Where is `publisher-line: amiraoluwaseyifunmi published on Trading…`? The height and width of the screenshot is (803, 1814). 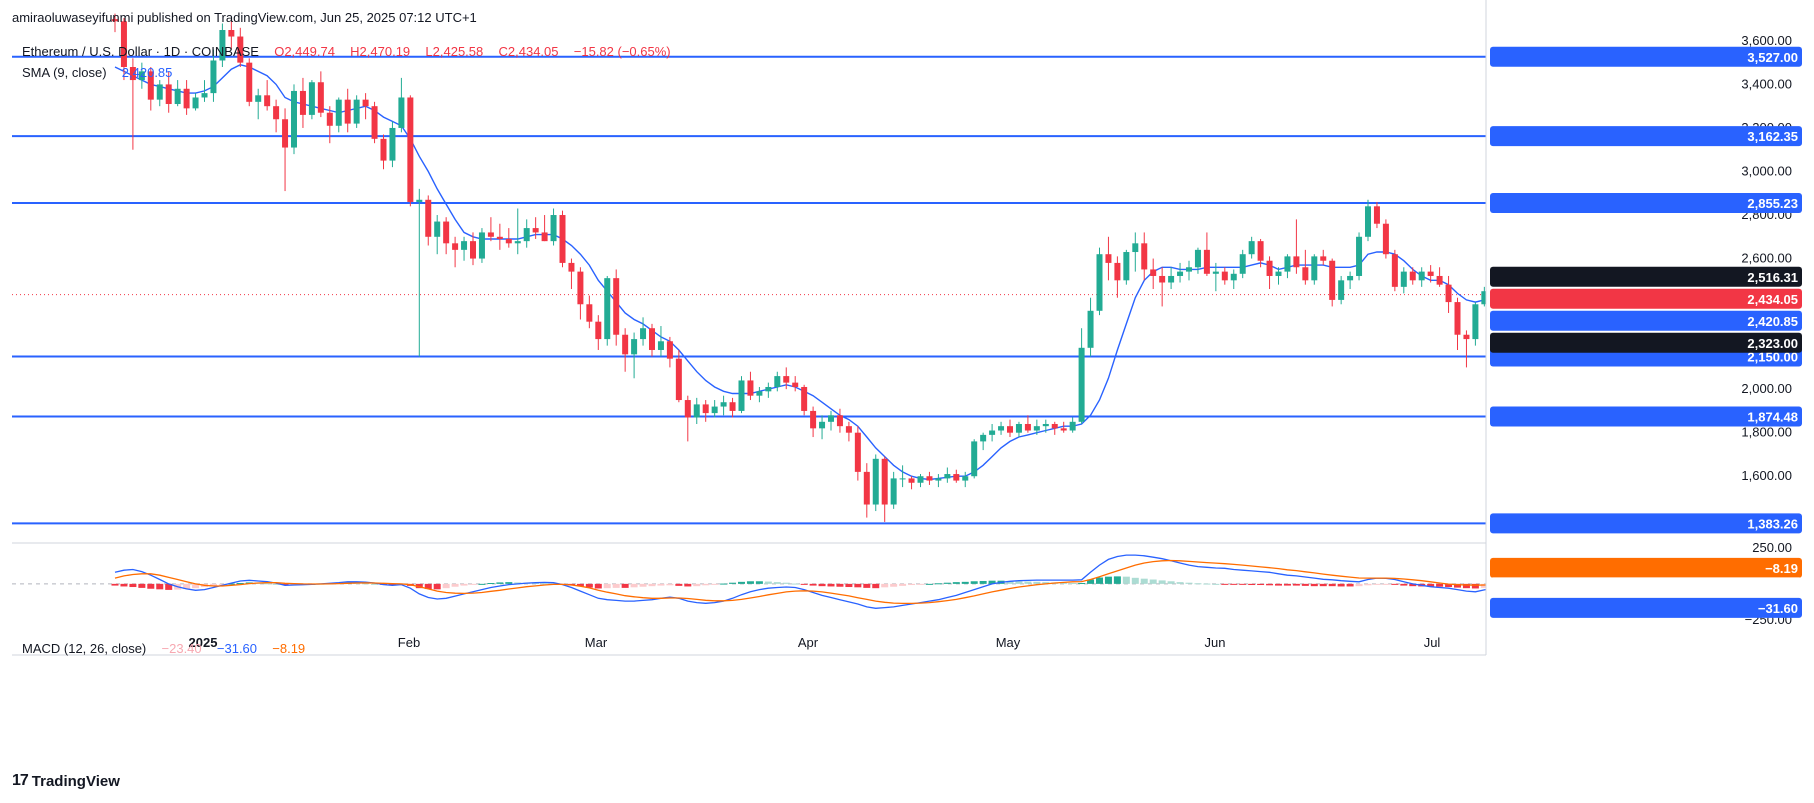
publisher-line: amiraoluwaseyifunmi published on Trading… is located at coordinates (244, 17).